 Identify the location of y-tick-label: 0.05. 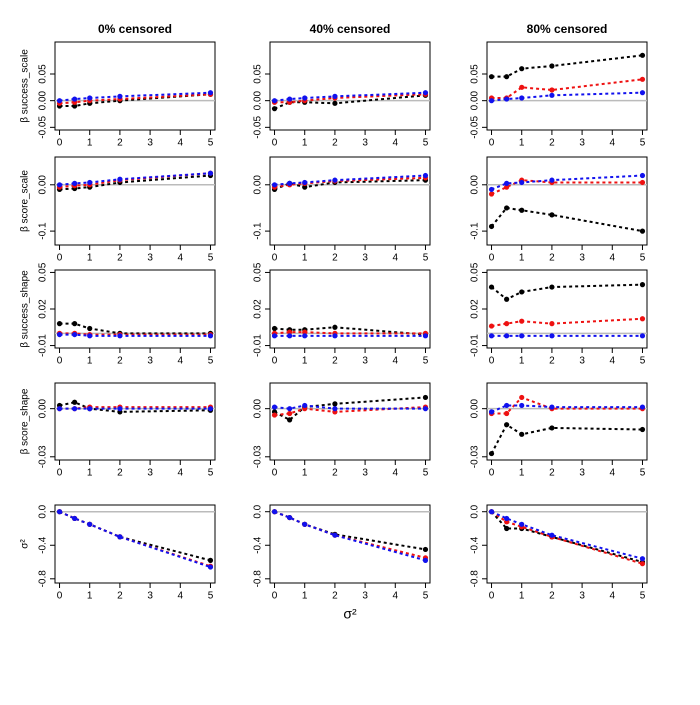
(475, 272).